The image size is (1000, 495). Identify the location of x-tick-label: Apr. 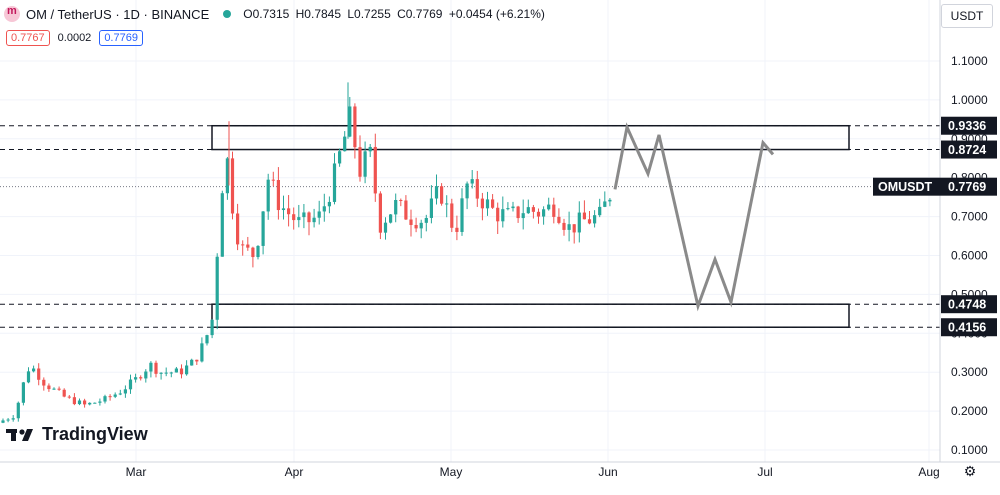
(294, 472).